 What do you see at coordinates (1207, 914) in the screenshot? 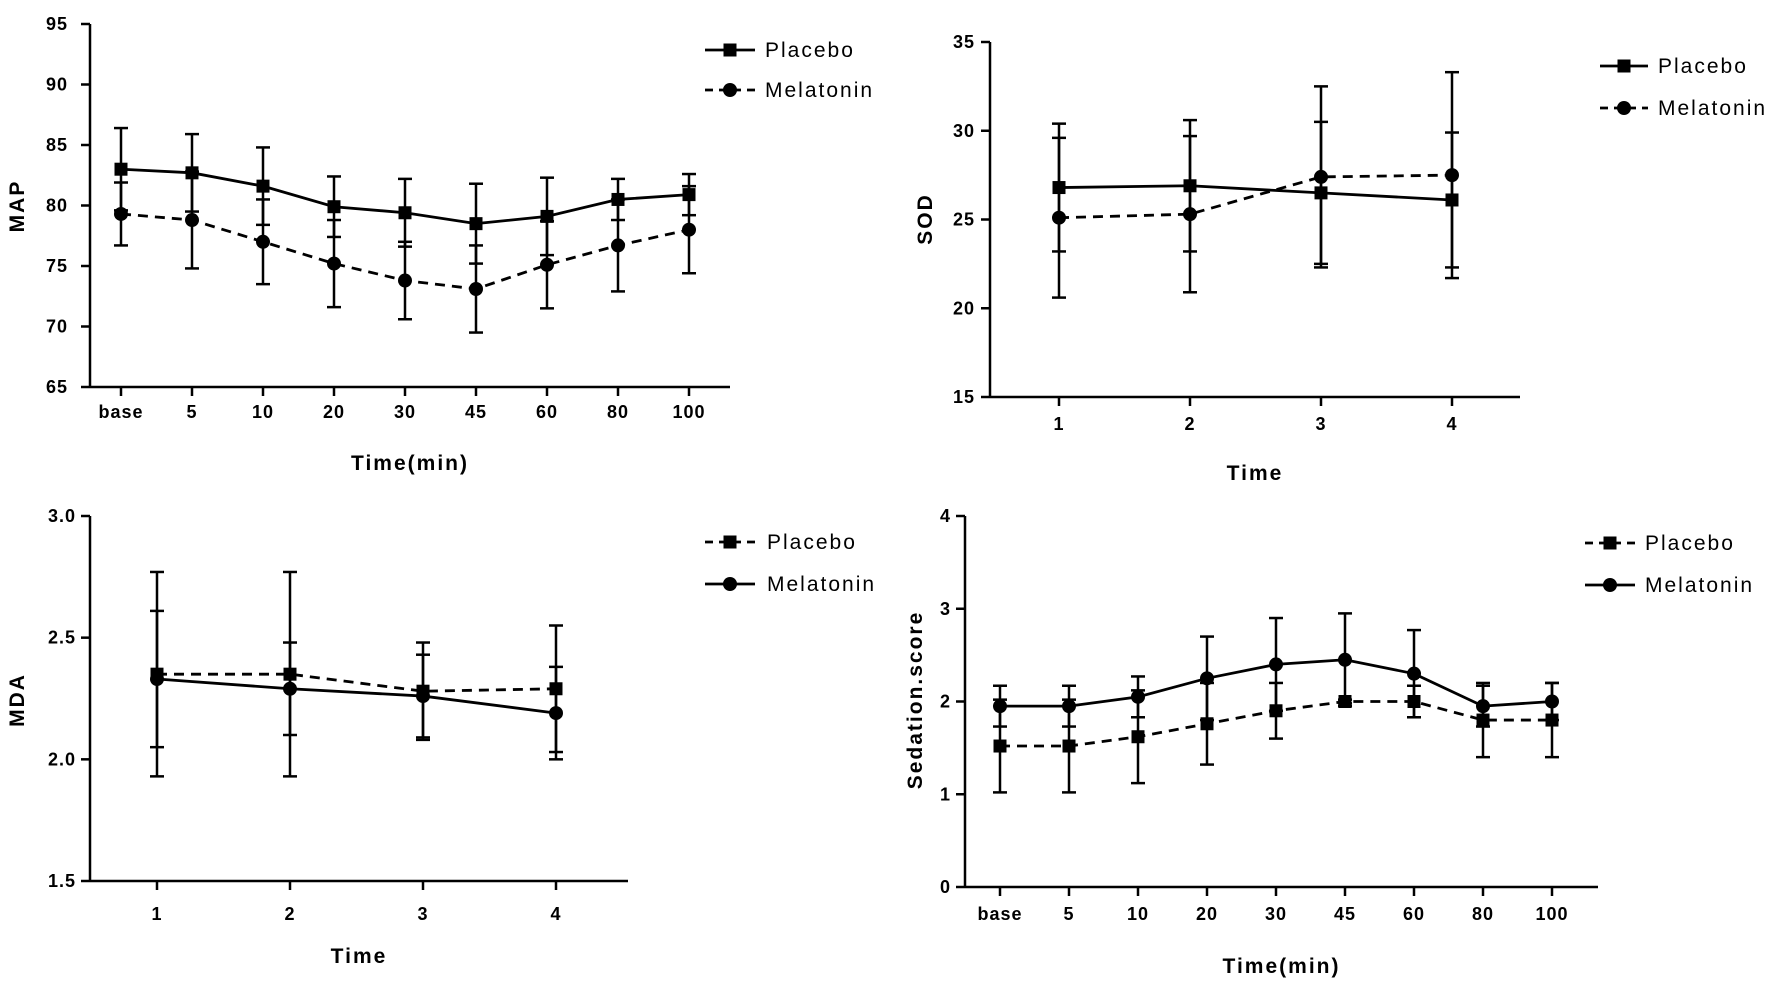
I see `x-tick-label: 20` at bounding box center [1207, 914].